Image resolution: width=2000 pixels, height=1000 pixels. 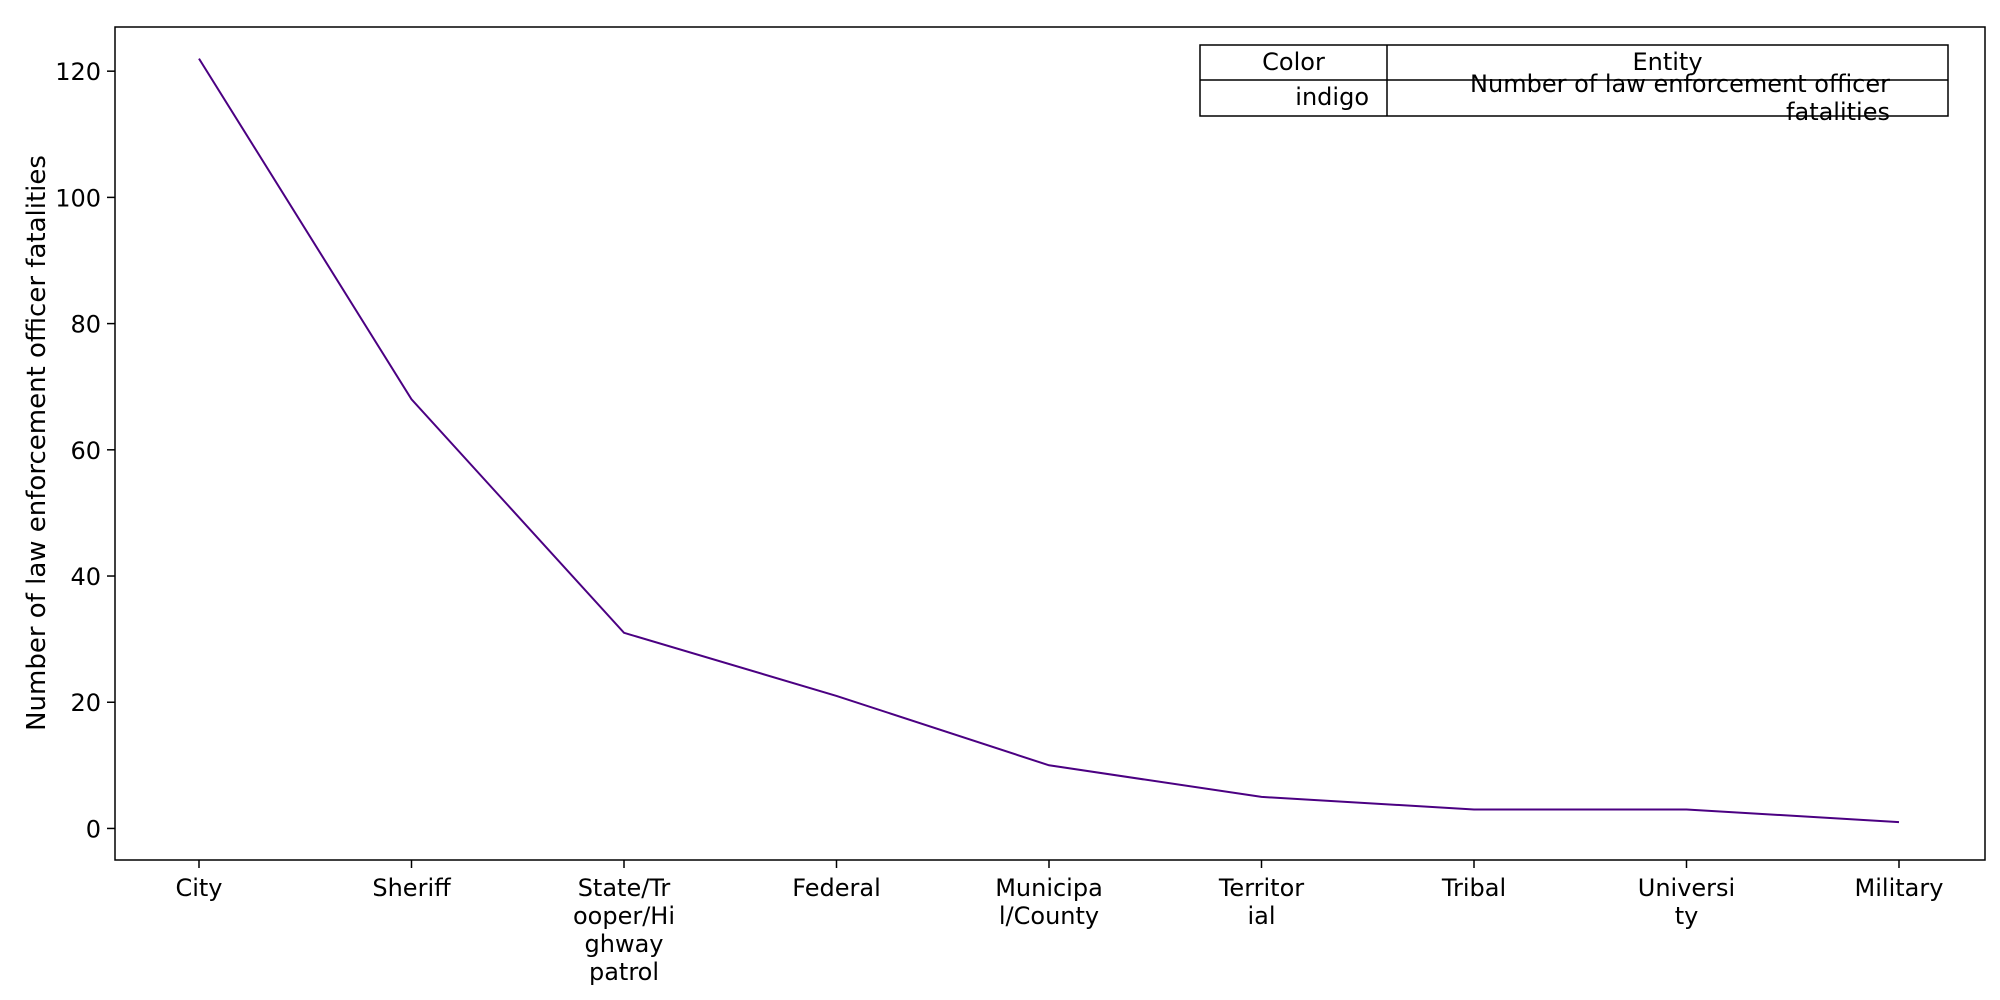 What do you see at coordinates (1293, 62) in the screenshot?
I see `legend-header-color: Color` at bounding box center [1293, 62].